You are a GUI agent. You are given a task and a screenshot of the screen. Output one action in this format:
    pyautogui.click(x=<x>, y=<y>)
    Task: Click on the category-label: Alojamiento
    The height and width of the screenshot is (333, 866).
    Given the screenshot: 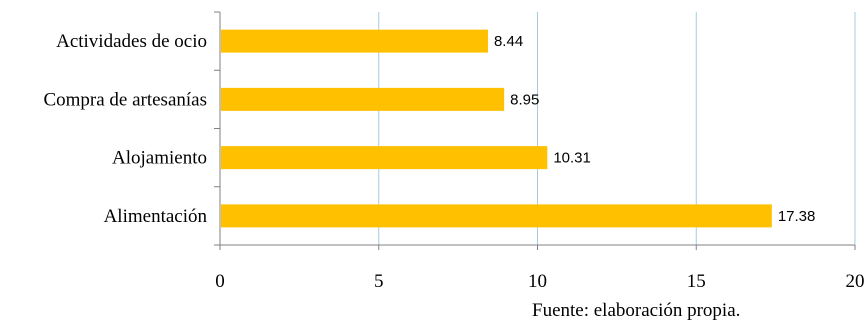 What is the action you would take?
    pyautogui.click(x=159, y=158)
    